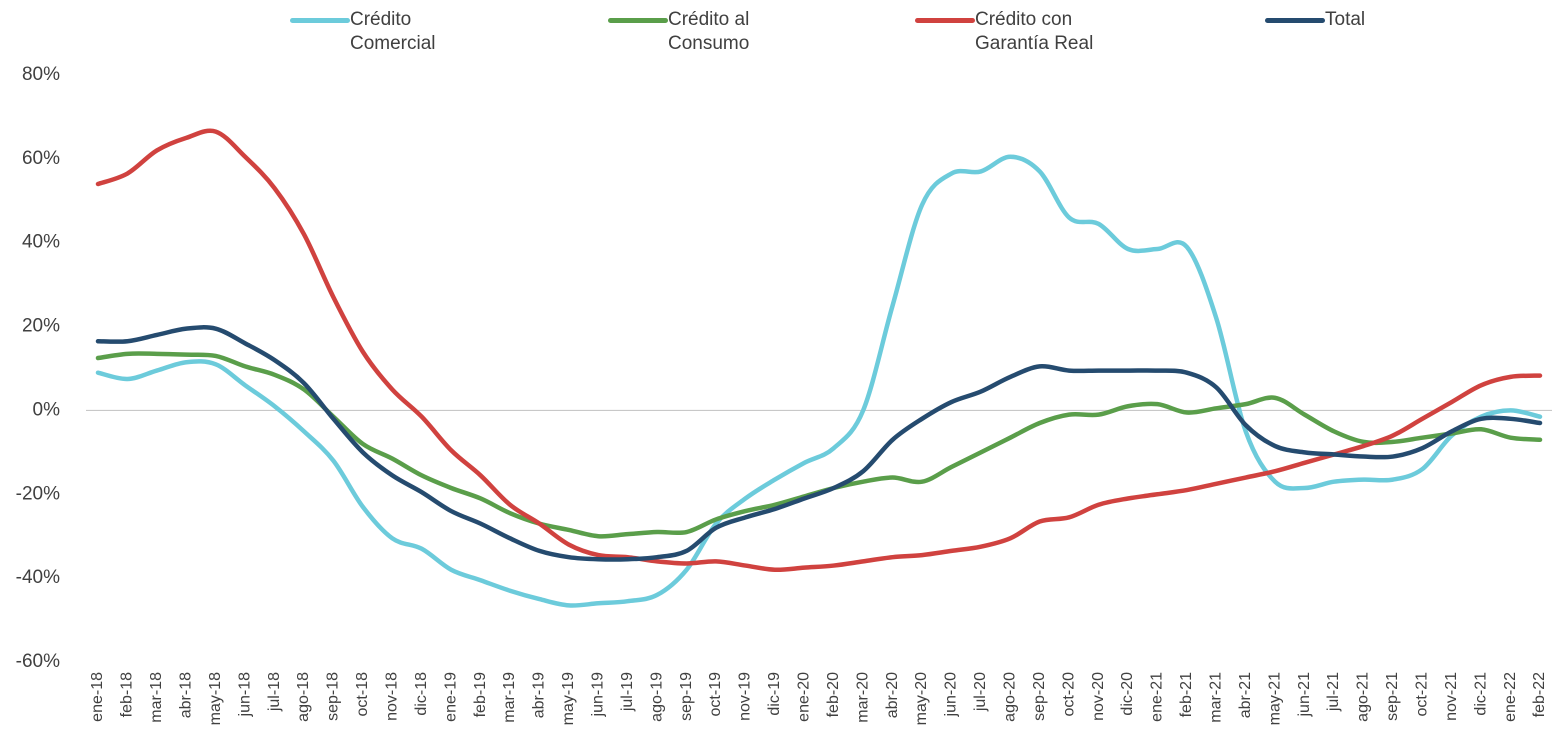 The width and height of the screenshot is (1552, 750). Describe the element at coordinates (215, 698) in the screenshot. I see `x-tick-label: may-18` at that location.